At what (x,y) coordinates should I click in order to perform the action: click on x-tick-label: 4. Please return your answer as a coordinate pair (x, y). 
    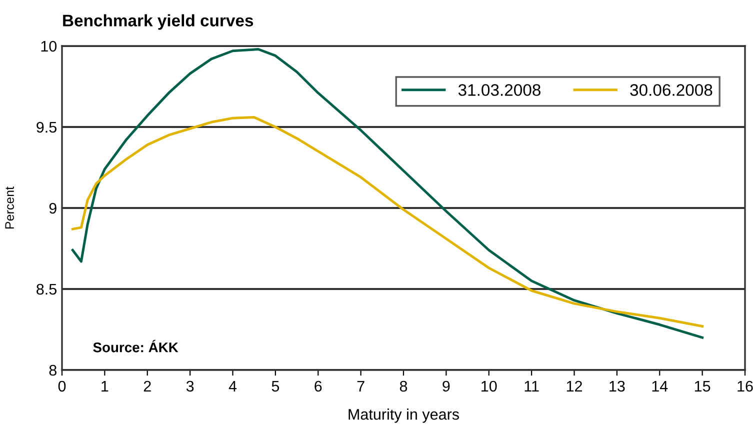
    Looking at the image, I should click on (232, 386).